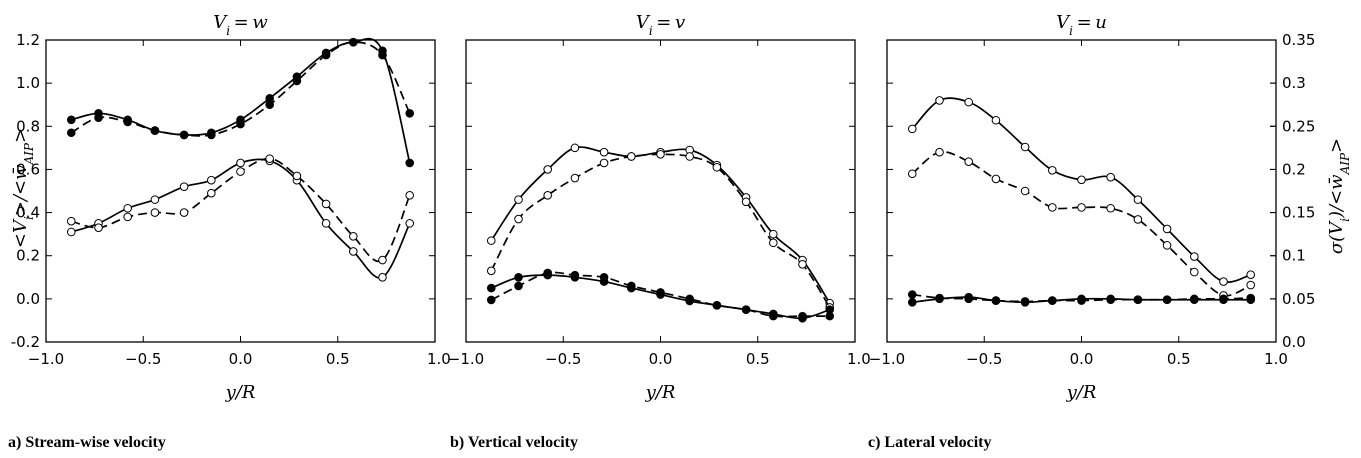  What do you see at coordinates (1339, 196) in the screenshot?
I see `y-axis-label-right: σ(Vi)/<w̄AIP>` at bounding box center [1339, 196].